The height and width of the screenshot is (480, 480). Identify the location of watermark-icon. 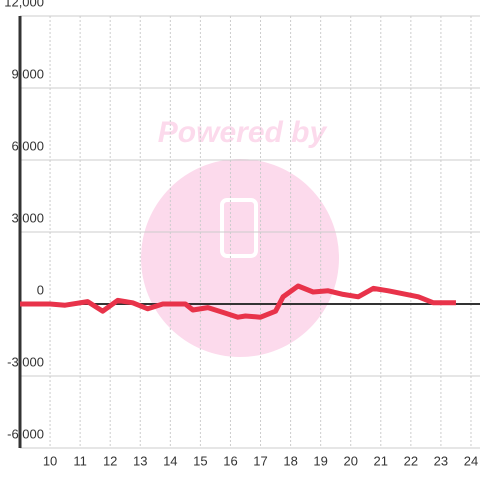
(239, 228).